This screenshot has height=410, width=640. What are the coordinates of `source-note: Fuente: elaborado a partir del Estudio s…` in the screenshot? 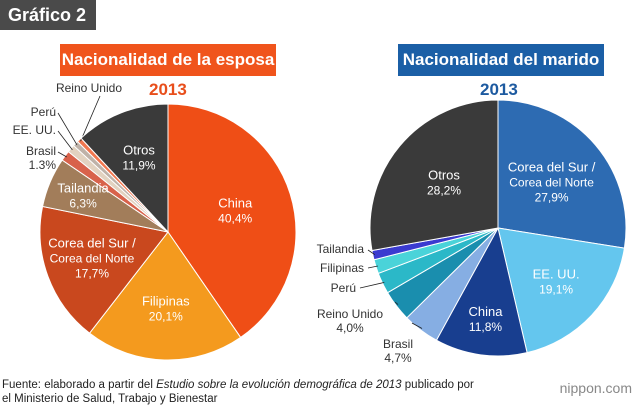 It's located at (272, 392).